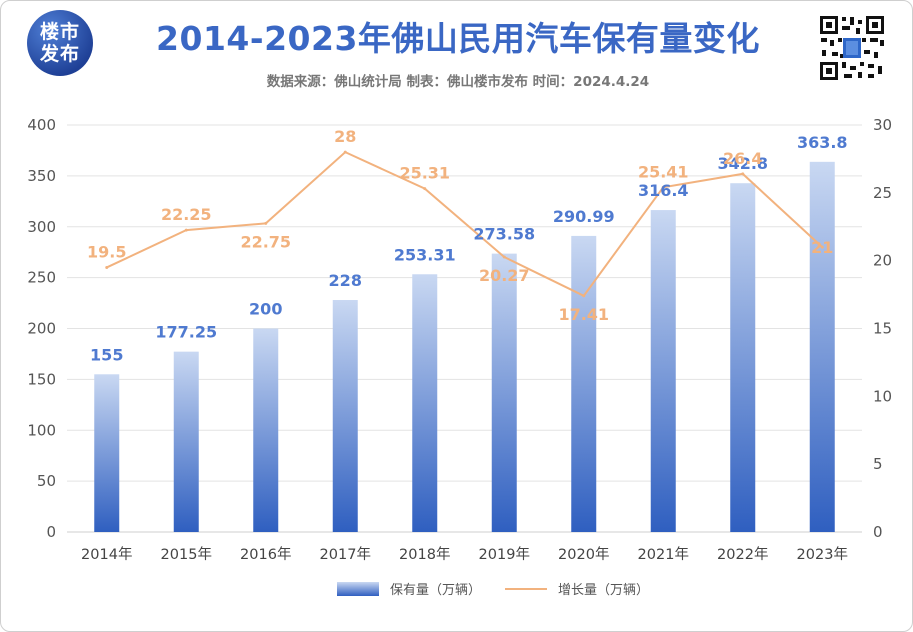 The width and height of the screenshot is (913, 632). Describe the element at coordinates (493, 590) in the screenshot. I see `legend: 保有量（万辆） 增长量（万辆）` at that location.